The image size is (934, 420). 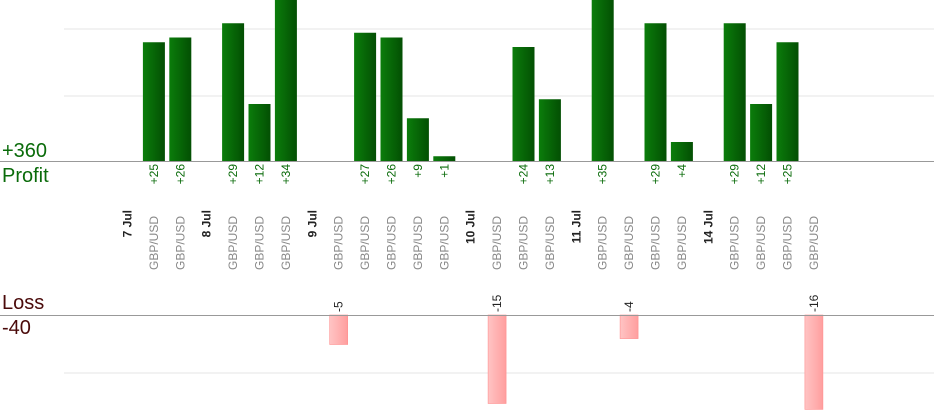 I want to click on profit-value-label: +27, so click(x=365, y=174).